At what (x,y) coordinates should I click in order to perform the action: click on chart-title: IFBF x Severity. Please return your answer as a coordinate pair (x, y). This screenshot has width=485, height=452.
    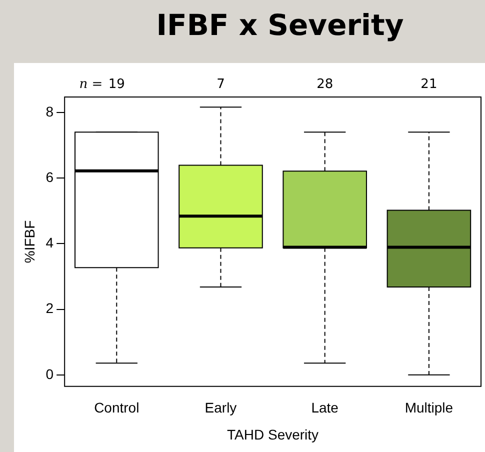
    Looking at the image, I should click on (280, 25).